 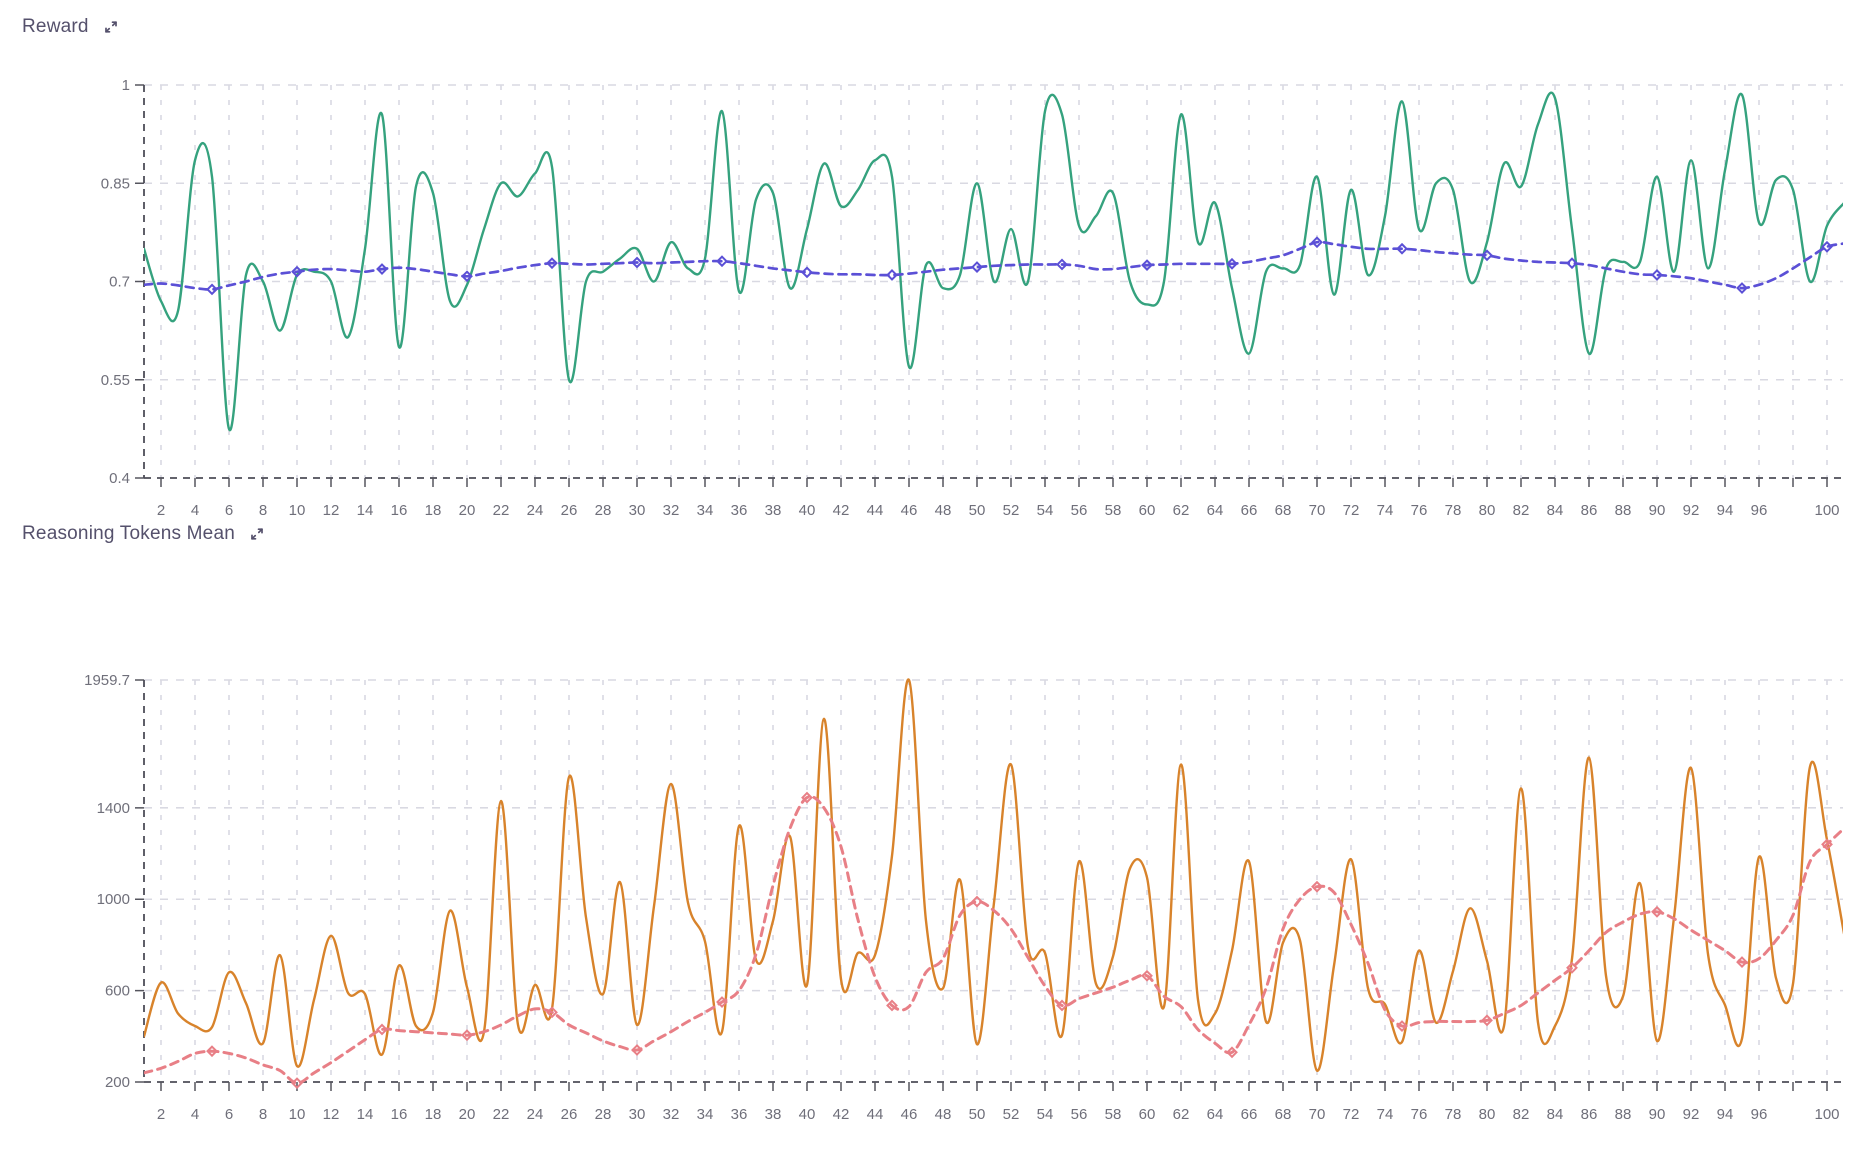 What do you see at coordinates (70, 27) in the screenshot?
I see `reward-chart-header: Reward` at bounding box center [70, 27].